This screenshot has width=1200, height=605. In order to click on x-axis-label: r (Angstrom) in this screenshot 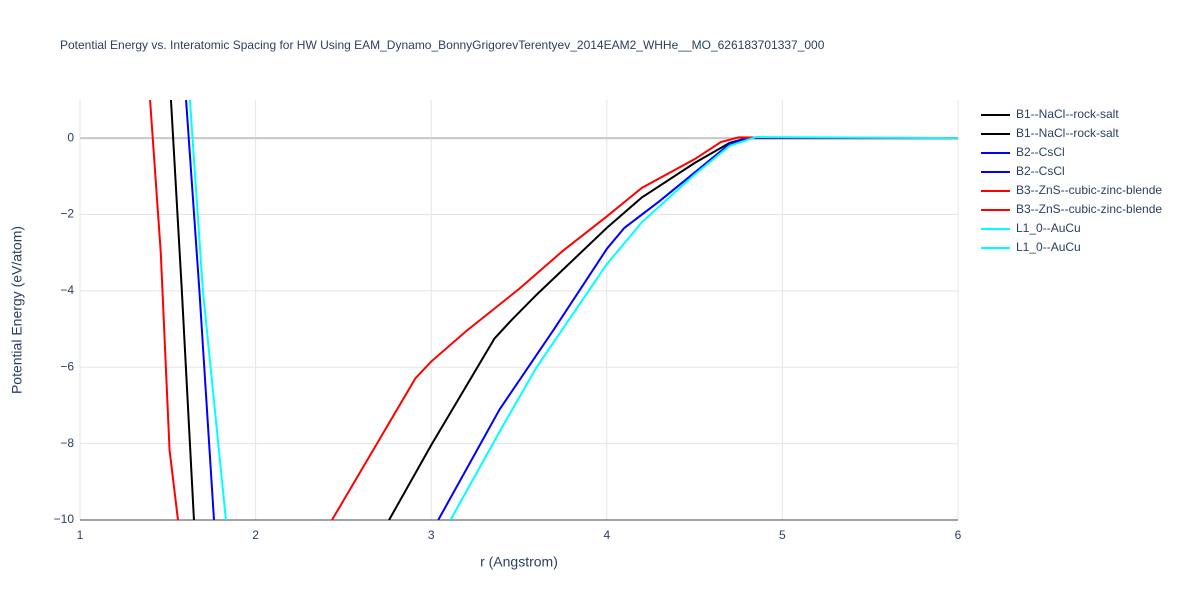, I will do `click(519, 562)`.